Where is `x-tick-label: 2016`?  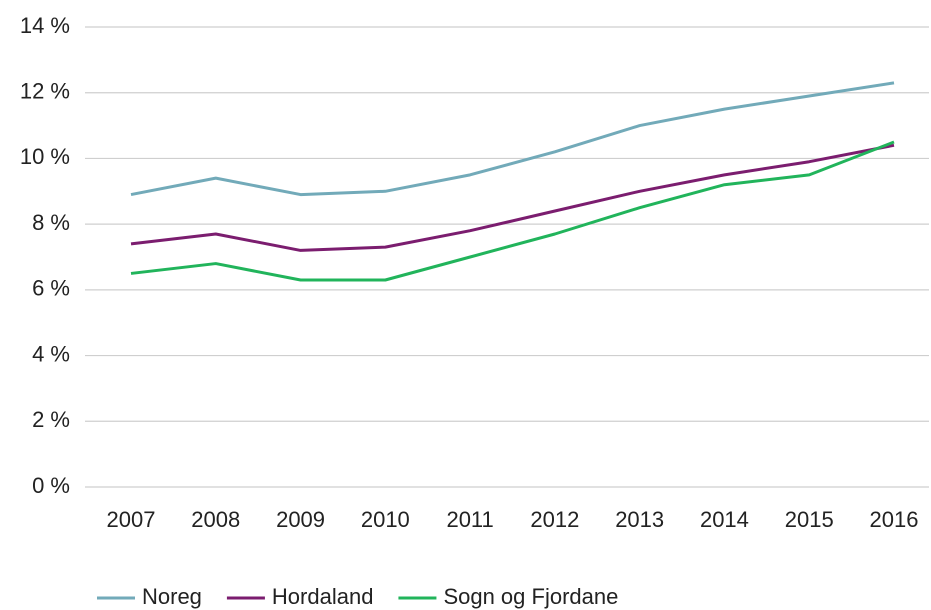
x-tick-label: 2016 is located at coordinates (894, 519).